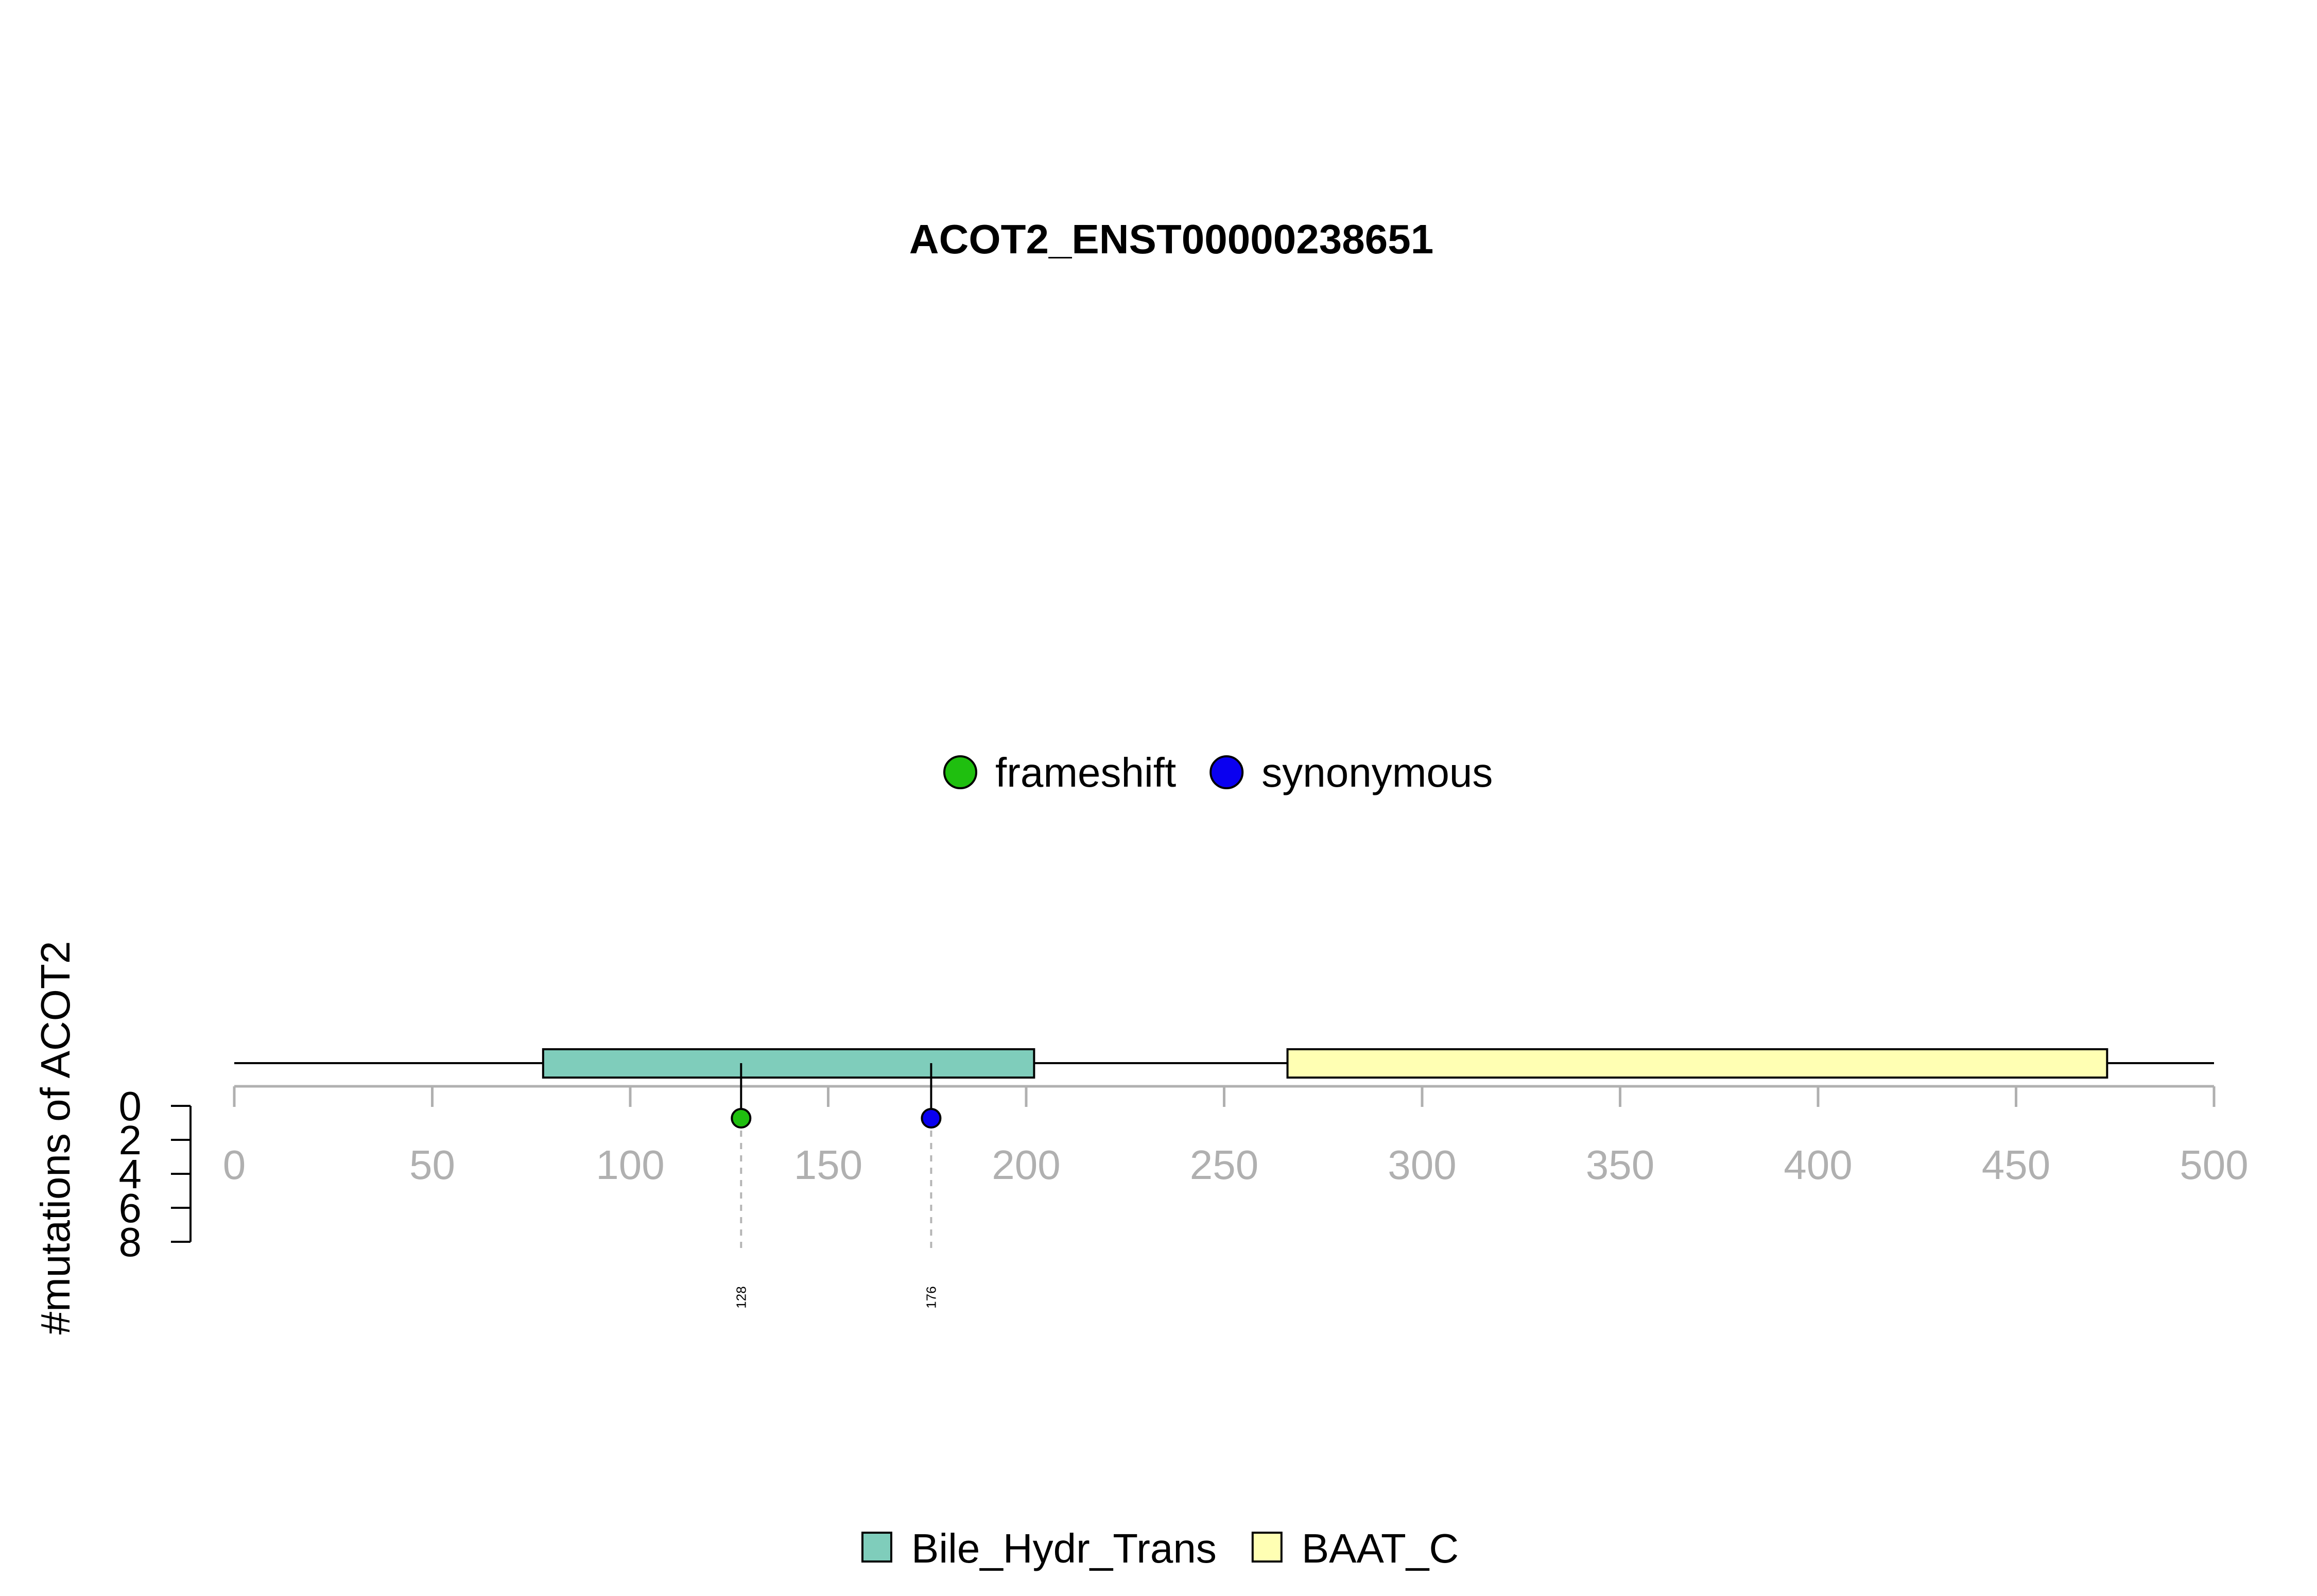 This screenshot has height=1596, width=2317. I want to click on y-axis-label: #mutations of ACOT2, so click(55, 1138).